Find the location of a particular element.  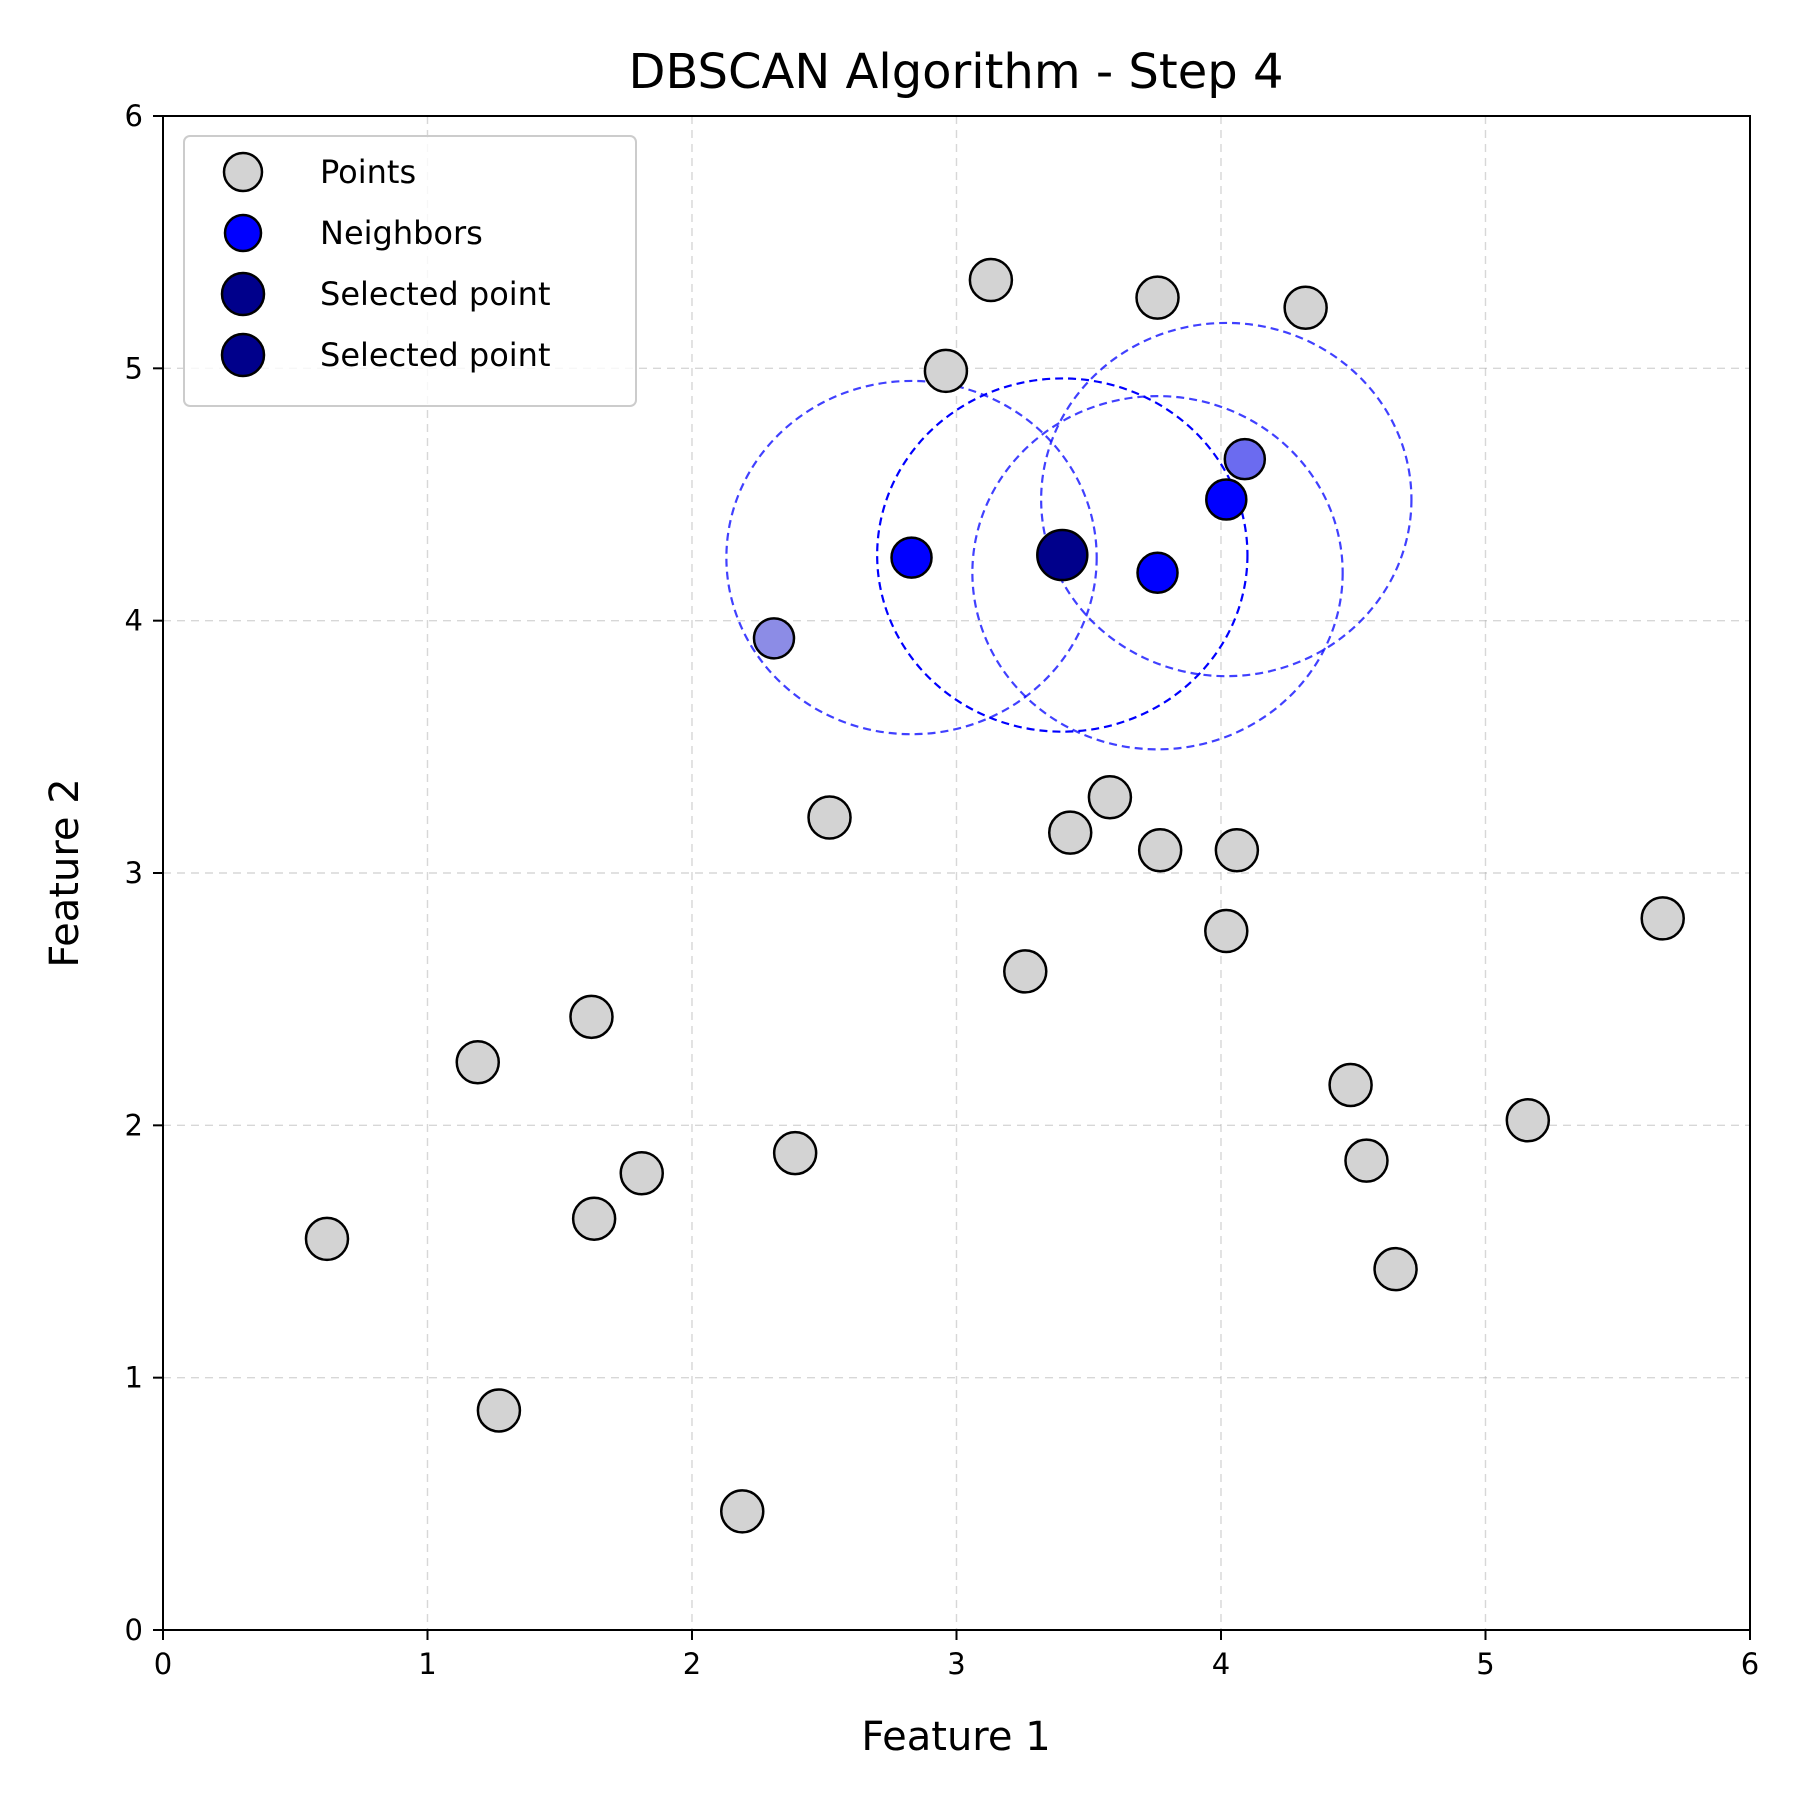

legend-label: Points is located at coordinates (368, 172).